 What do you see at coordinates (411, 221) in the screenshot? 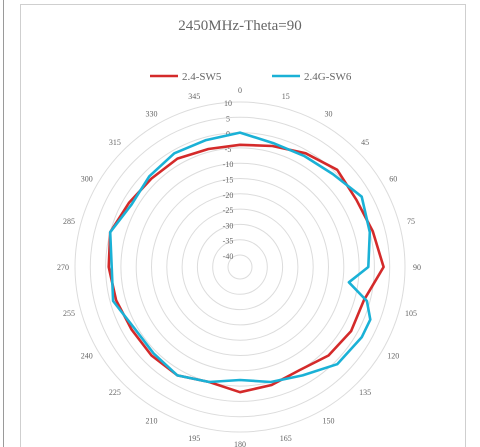
I see `angle-tick-label: 75` at bounding box center [411, 221].